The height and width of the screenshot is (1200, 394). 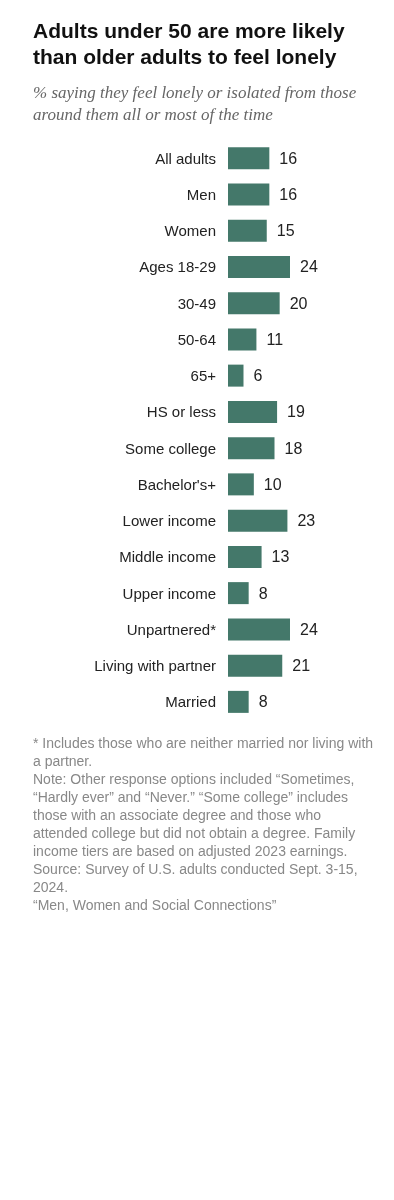 I want to click on y-tick-label: Women, so click(x=190, y=231).